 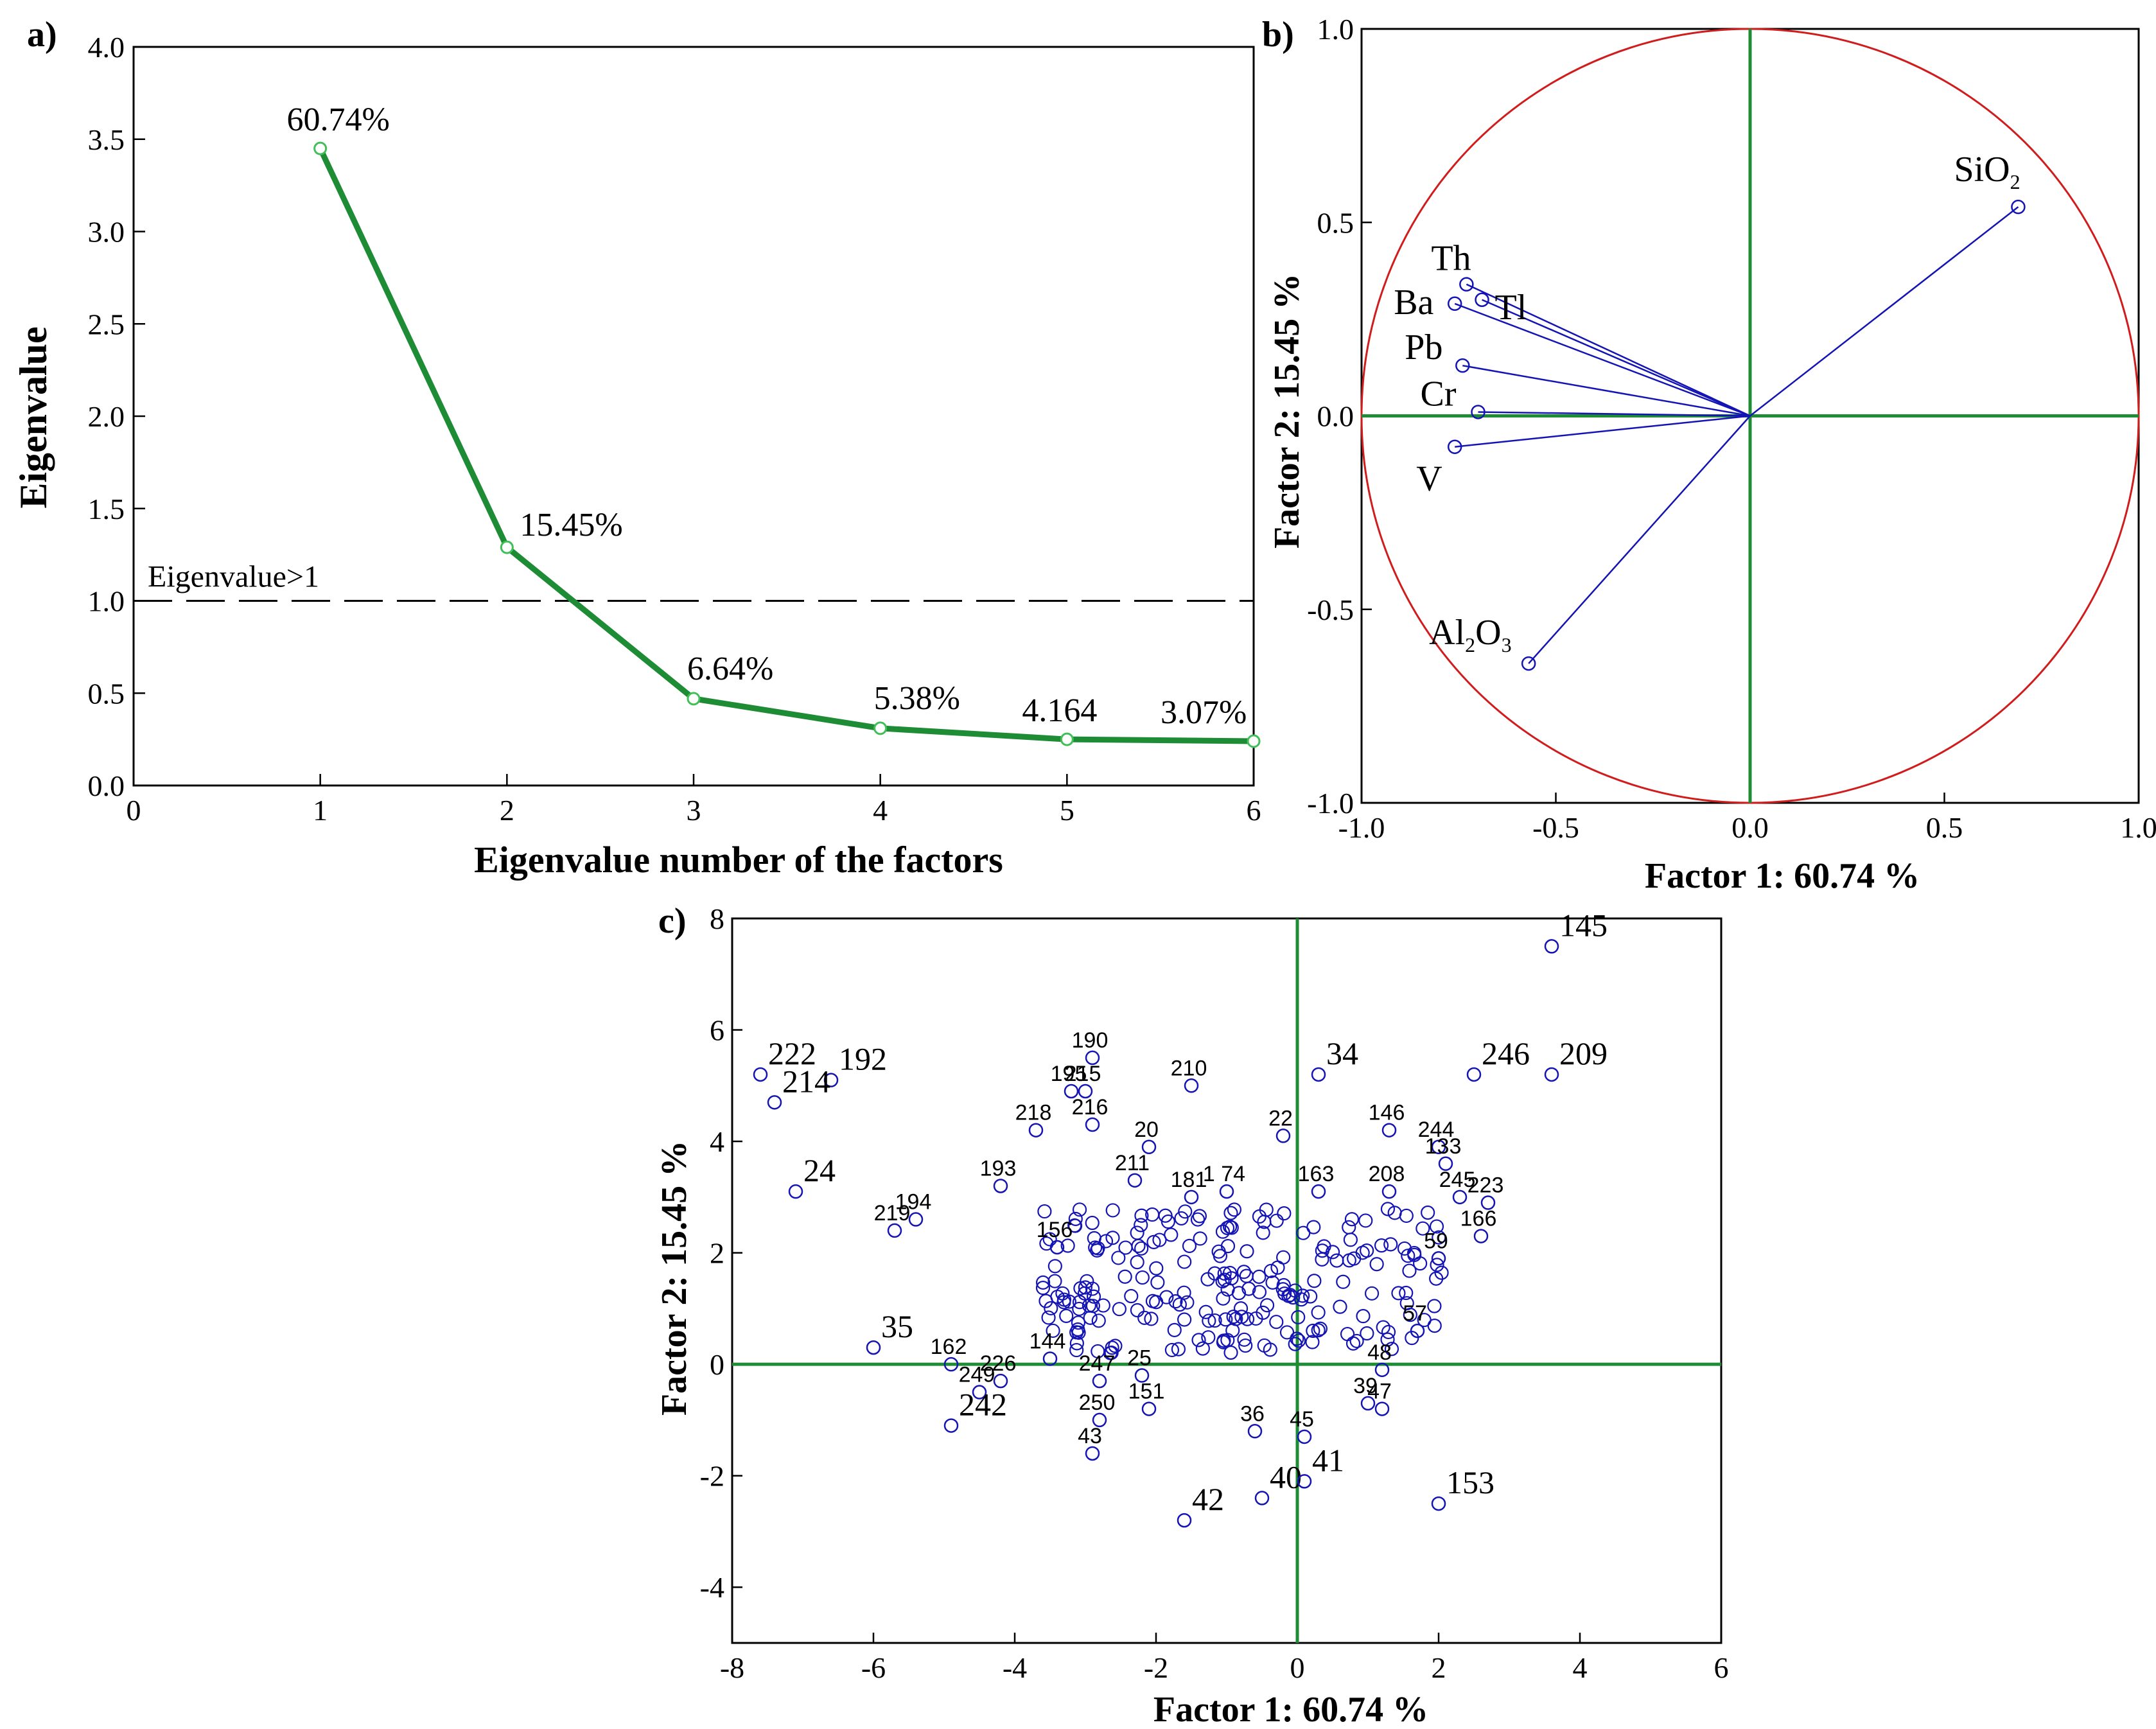 What do you see at coordinates (1097, 1364) in the screenshot?
I see `score-point-label: 247` at bounding box center [1097, 1364].